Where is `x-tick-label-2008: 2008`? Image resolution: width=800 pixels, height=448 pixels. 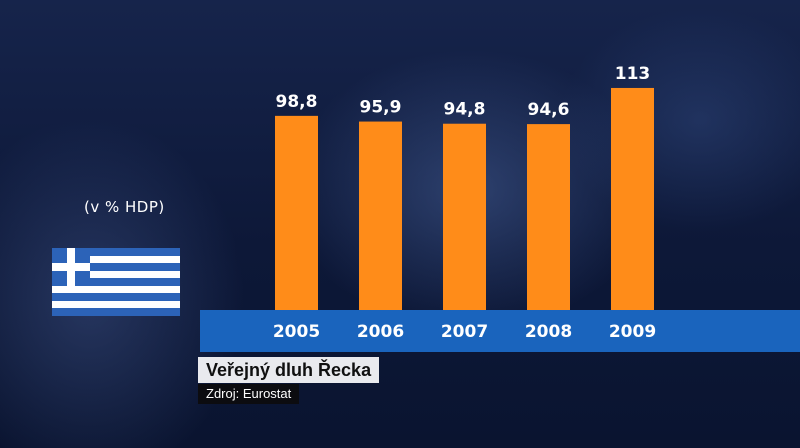
x-tick-label-2008: 2008 is located at coordinates (548, 332).